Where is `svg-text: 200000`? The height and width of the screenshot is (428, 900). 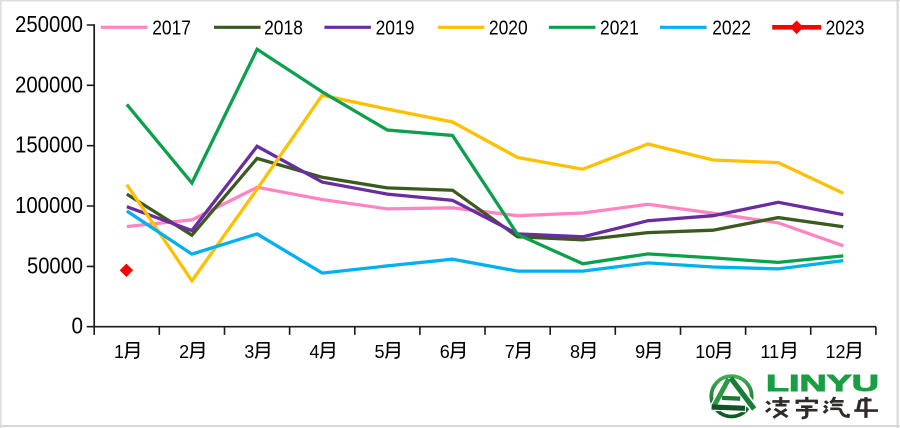
svg-text: 200000 is located at coordinates (49, 84).